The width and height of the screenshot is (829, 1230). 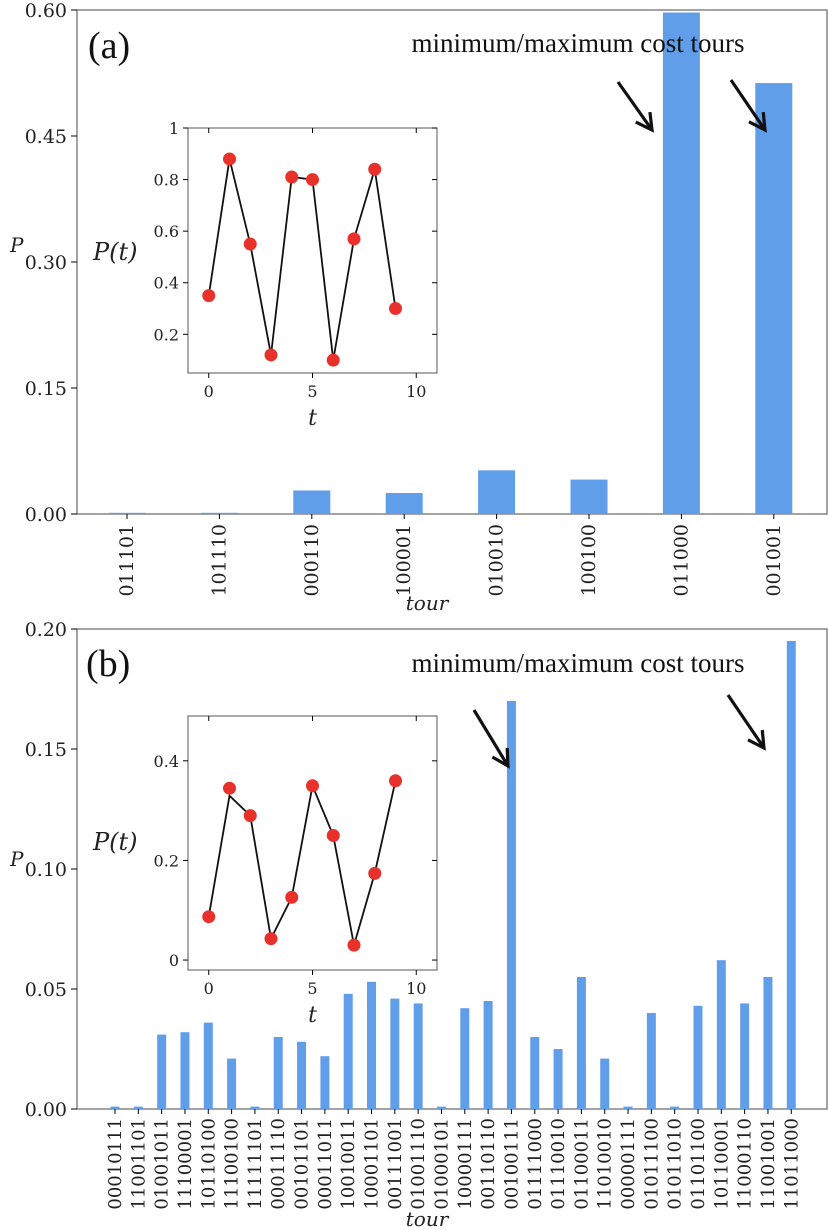 I want to click on y-tick-label: 0.20, so click(x=46, y=630).